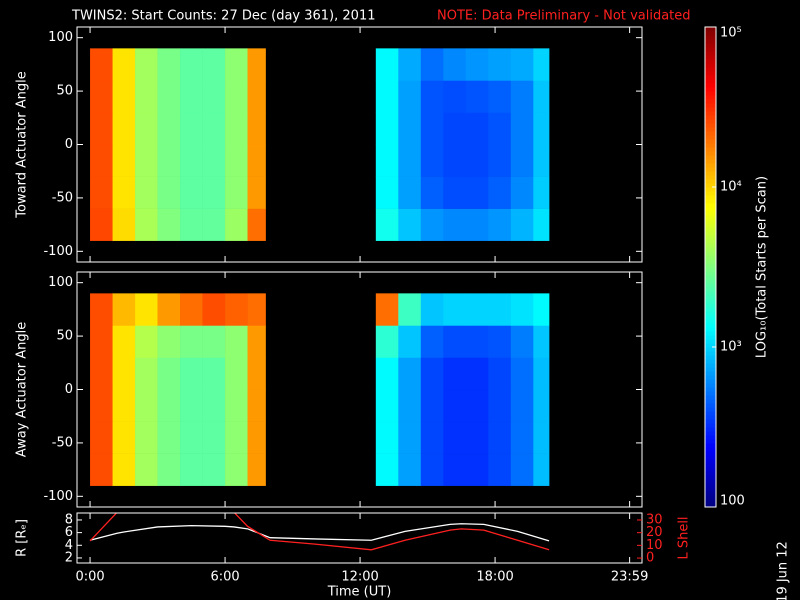 Image resolution: width=800 pixels, height=600 pixels. Describe the element at coordinates (89, 577) in the screenshot. I see `x-tick-label: 0:00` at that location.